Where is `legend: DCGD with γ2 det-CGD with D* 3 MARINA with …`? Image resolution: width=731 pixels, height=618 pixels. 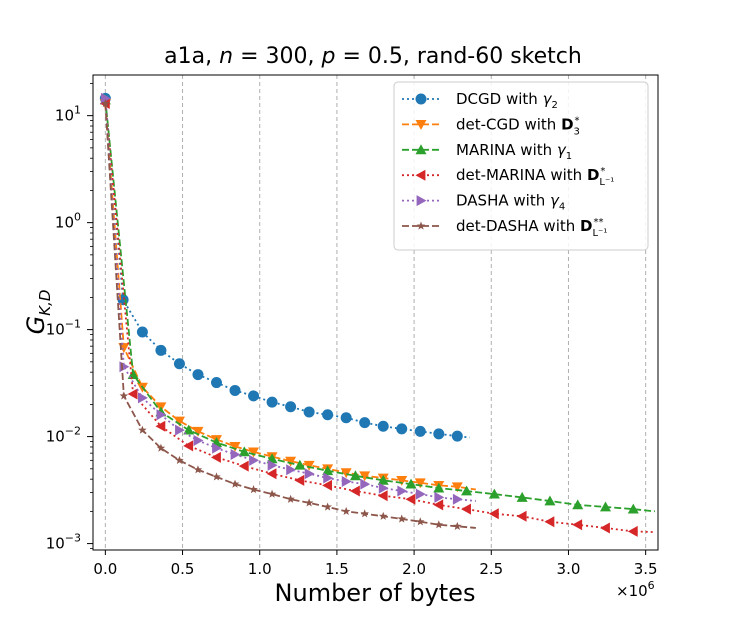
legend: DCGD with γ2 det-CGD with D* 3 MARINA with … is located at coordinates (521, 166).